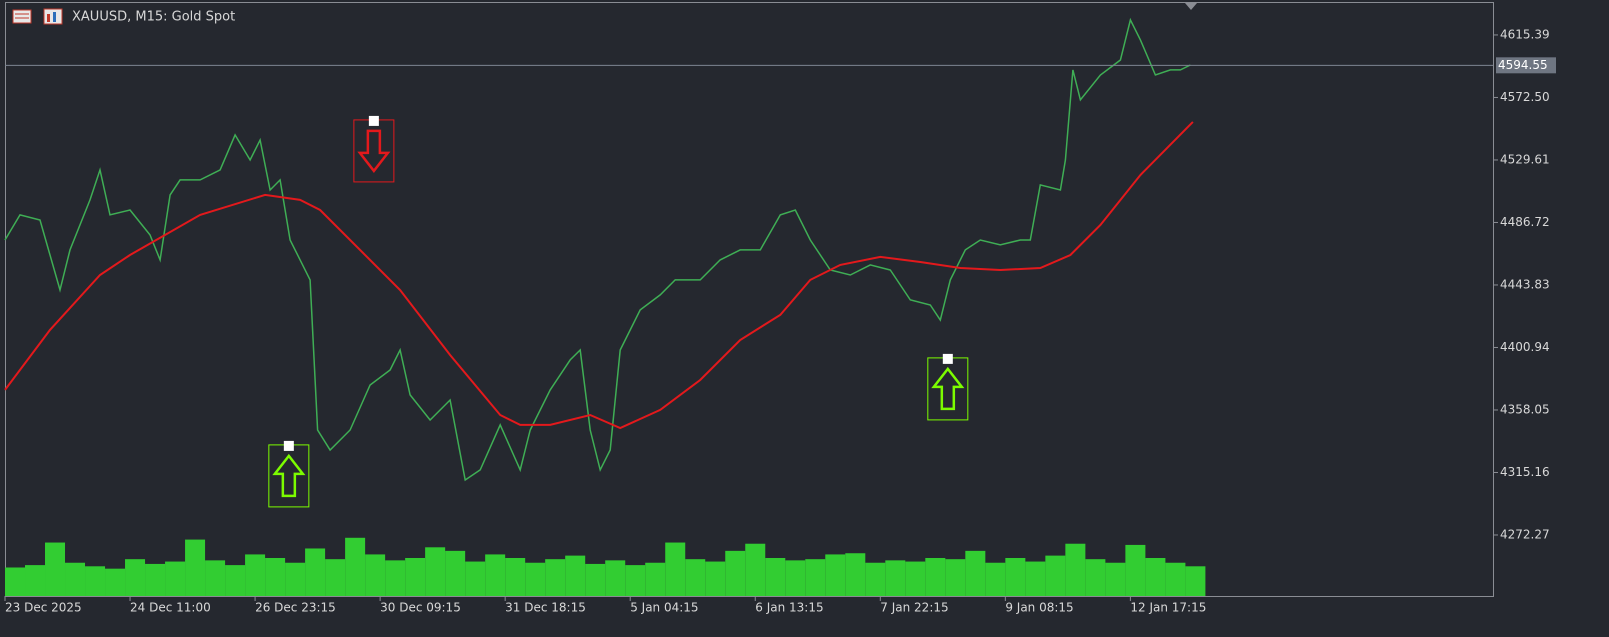  What do you see at coordinates (1525, 284) in the screenshot?
I see `y-tick-label: 4443.83` at bounding box center [1525, 284].